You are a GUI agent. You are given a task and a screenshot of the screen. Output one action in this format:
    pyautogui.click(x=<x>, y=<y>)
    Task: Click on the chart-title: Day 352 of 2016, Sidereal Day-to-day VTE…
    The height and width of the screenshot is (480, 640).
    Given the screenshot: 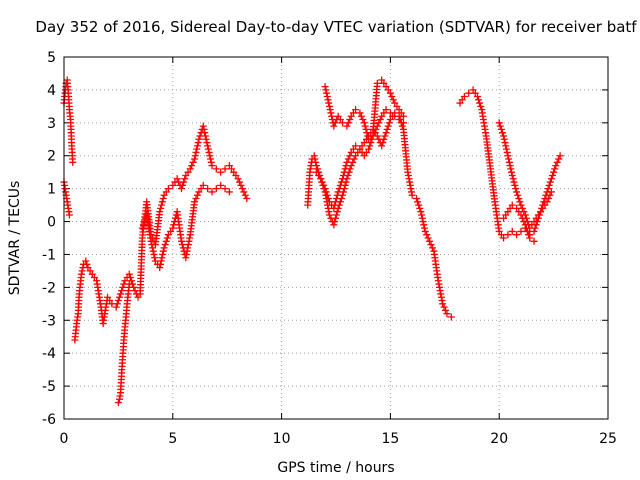 What is the action you would take?
    pyautogui.click(x=336, y=27)
    